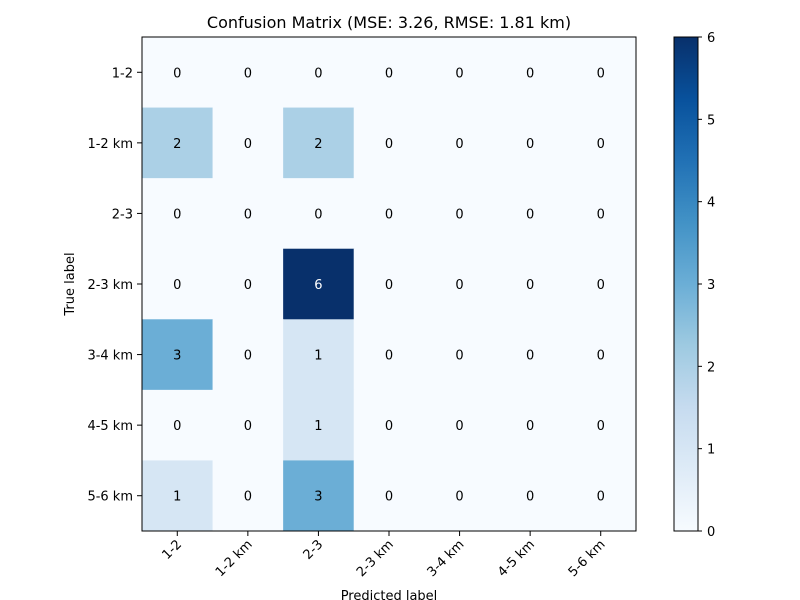 This screenshot has width=800, height=600. What do you see at coordinates (110, 356) in the screenshot?
I see `y-tick-label: 3-4 km` at bounding box center [110, 356].